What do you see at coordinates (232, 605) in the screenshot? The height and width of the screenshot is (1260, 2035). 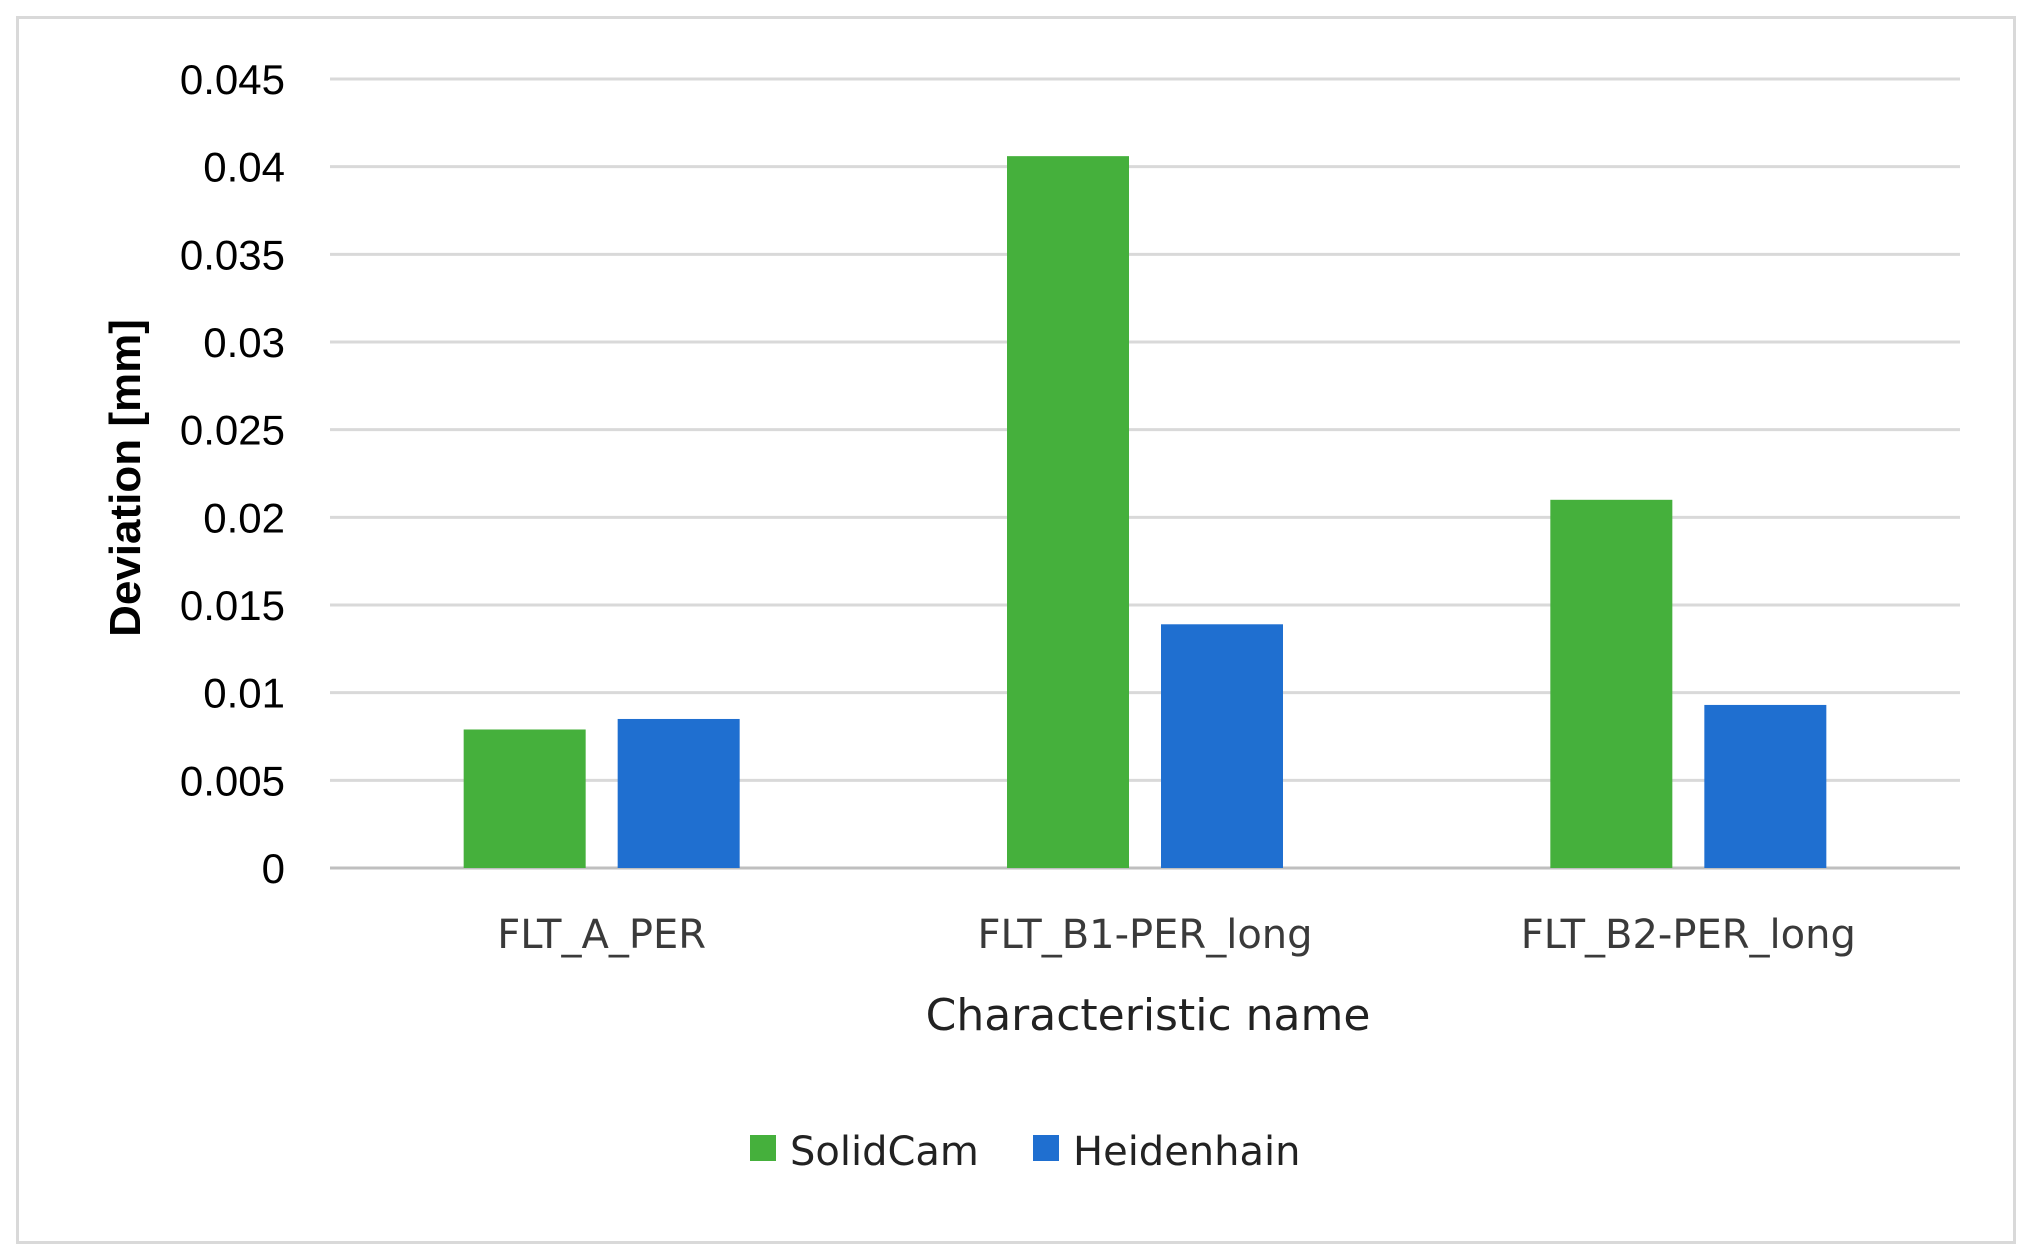 I see `y-tick-label: 0.015` at bounding box center [232, 605].